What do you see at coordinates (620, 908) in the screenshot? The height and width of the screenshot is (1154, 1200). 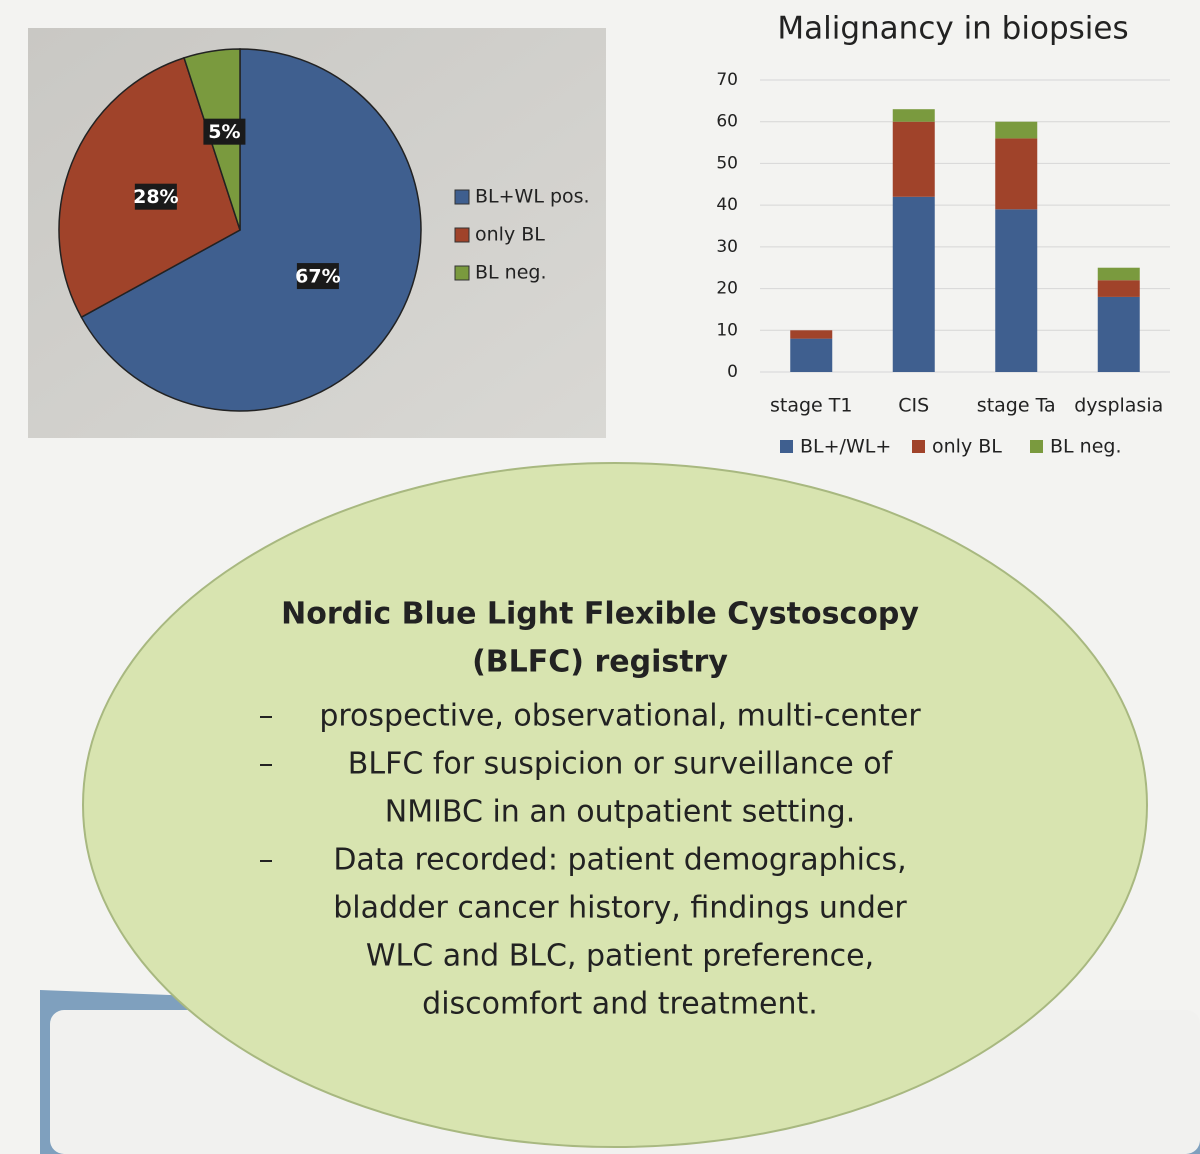 I see `bullet-text: bladder cancer history, findings under` at bounding box center [620, 908].